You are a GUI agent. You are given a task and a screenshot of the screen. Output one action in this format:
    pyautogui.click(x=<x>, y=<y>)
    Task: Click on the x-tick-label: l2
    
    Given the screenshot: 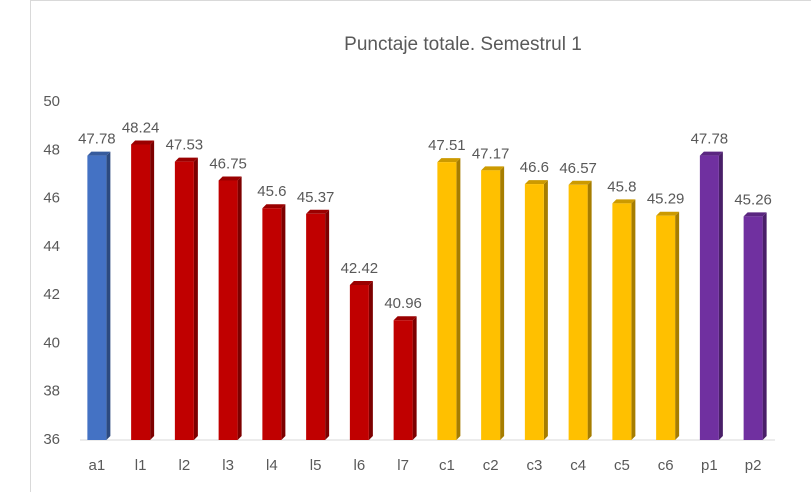 What is the action you would take?
    pyautogui.click(x=185, y=465)
    